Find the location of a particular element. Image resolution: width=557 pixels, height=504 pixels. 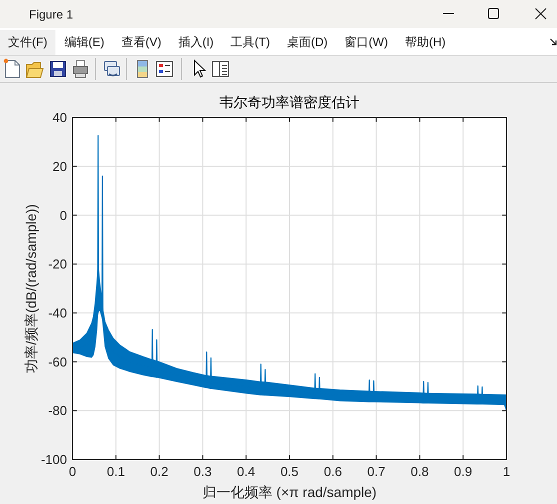

y-tick-label: -80 is located at coordinates (57, 410).